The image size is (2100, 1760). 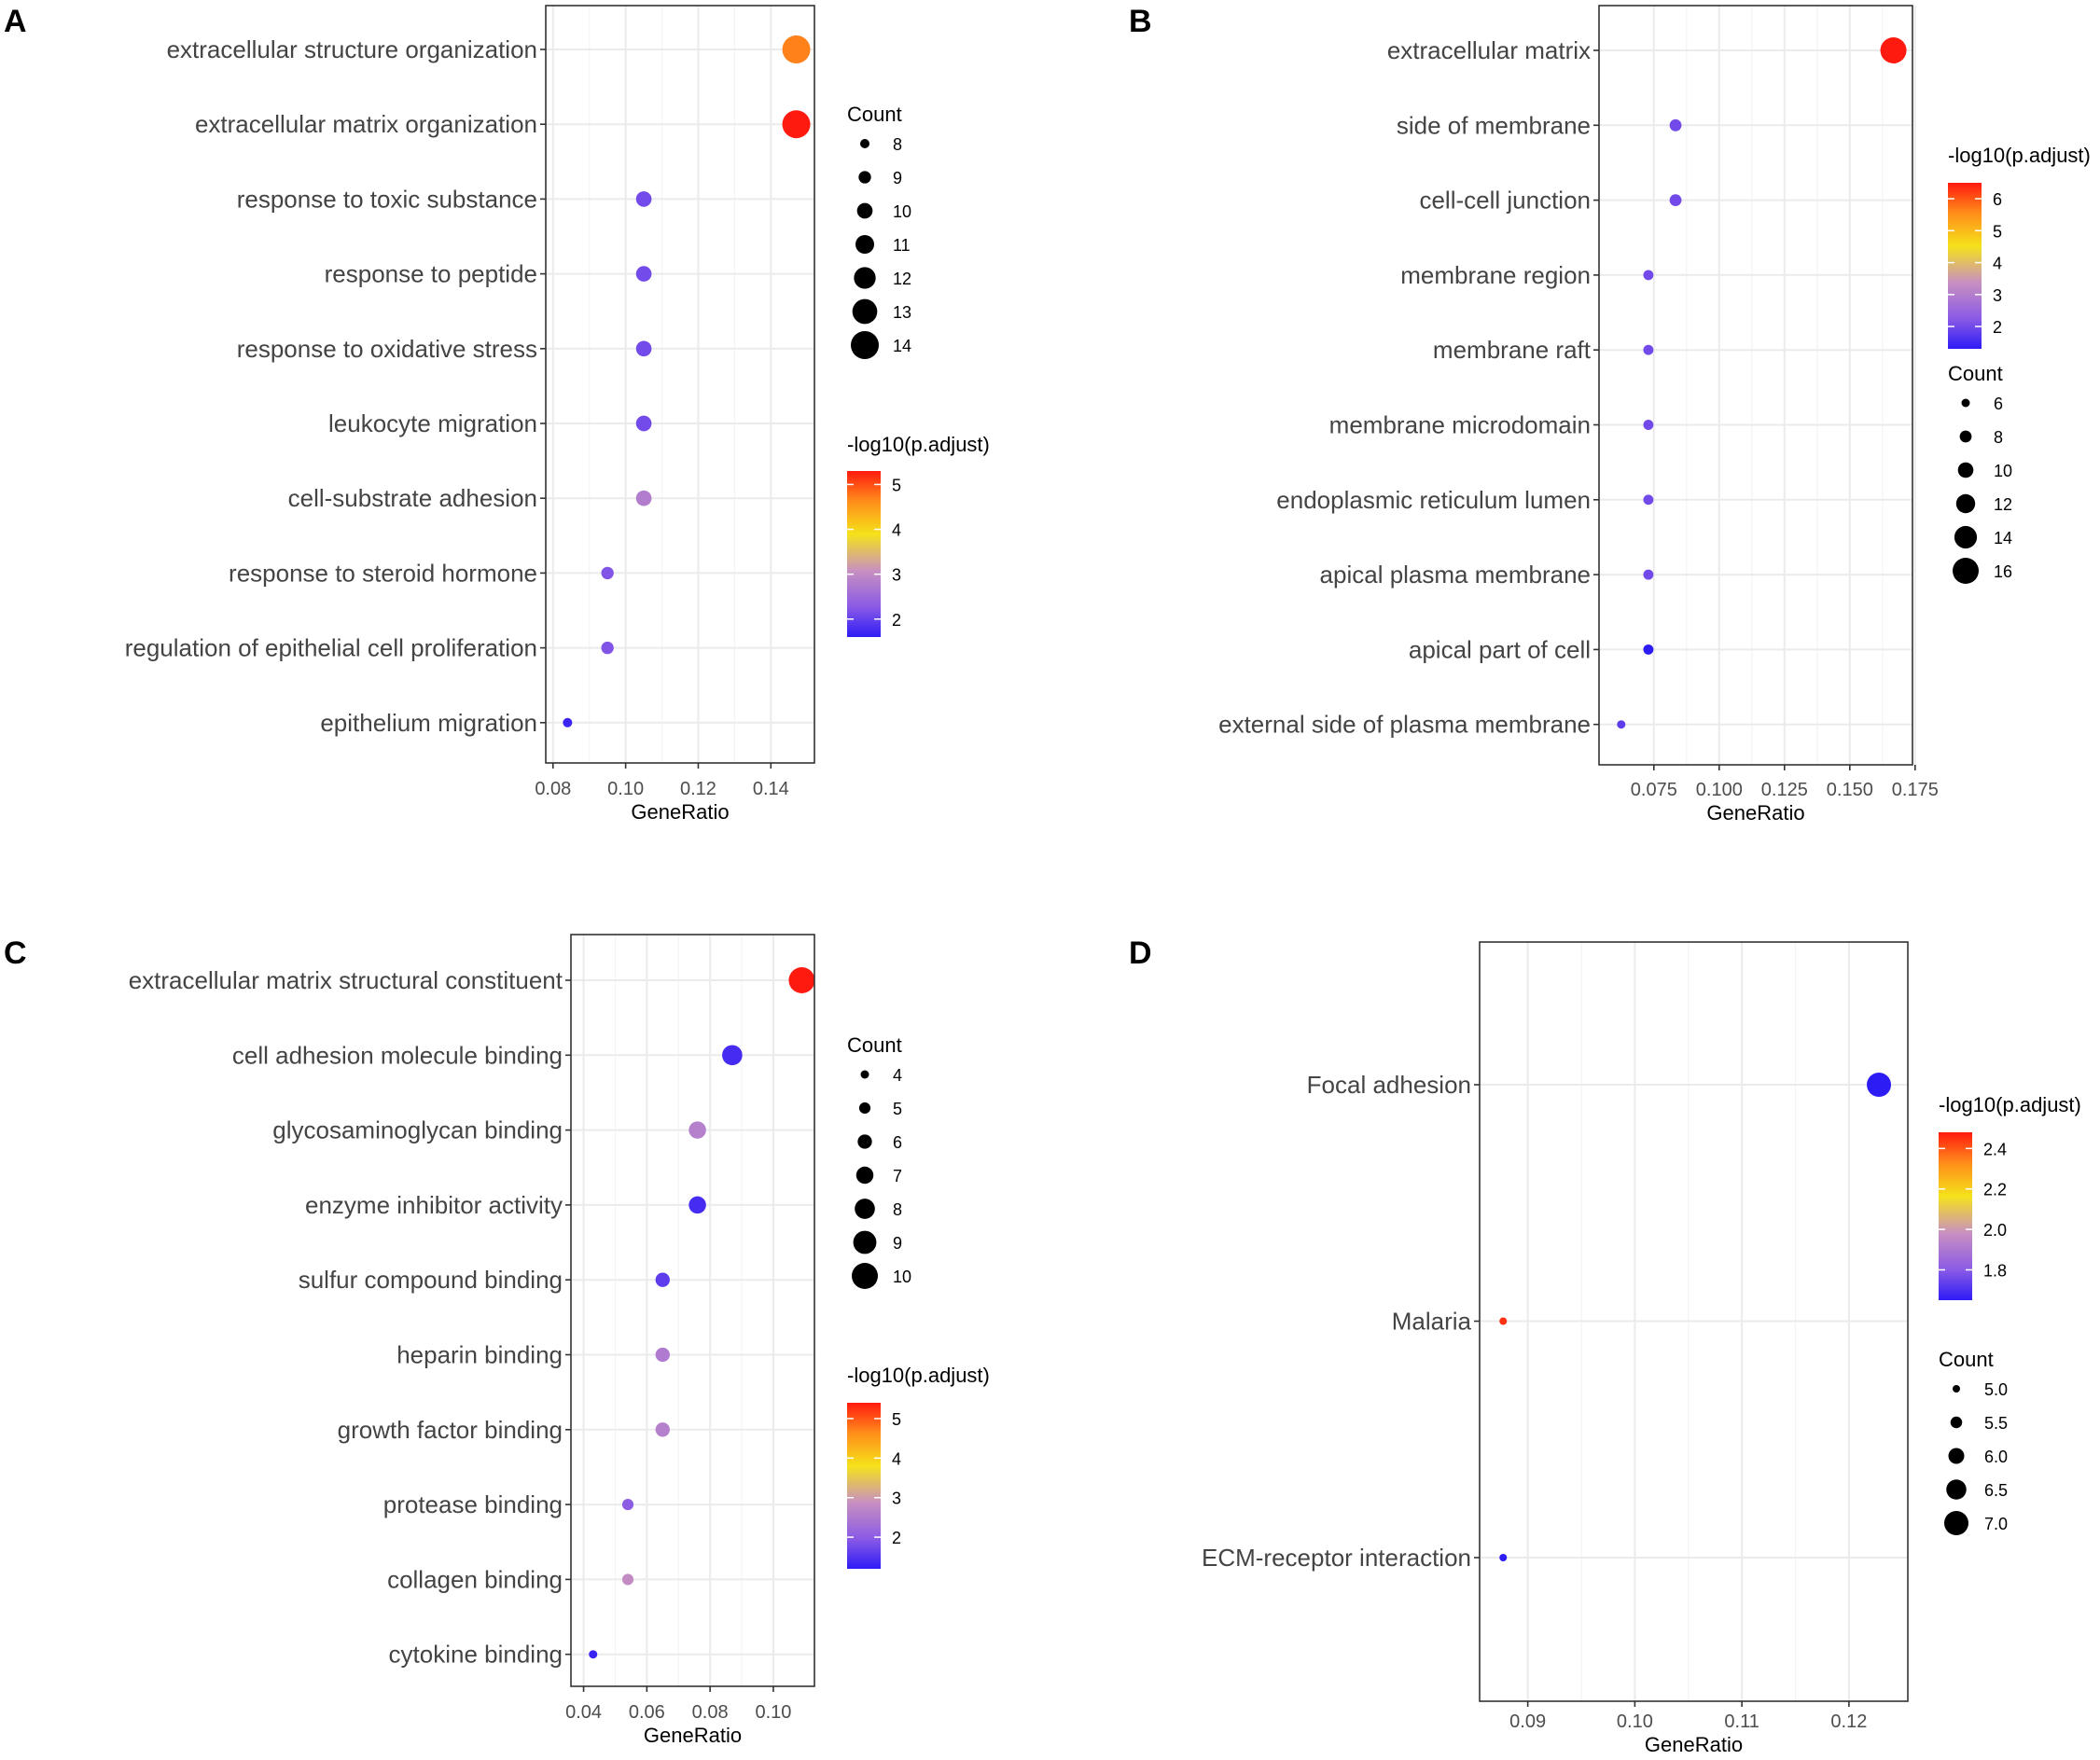 What do you see at coordinates (1512, 350) in the screenshot?
I see `term-label: membrane raft` at bounding box center [1512, 350].